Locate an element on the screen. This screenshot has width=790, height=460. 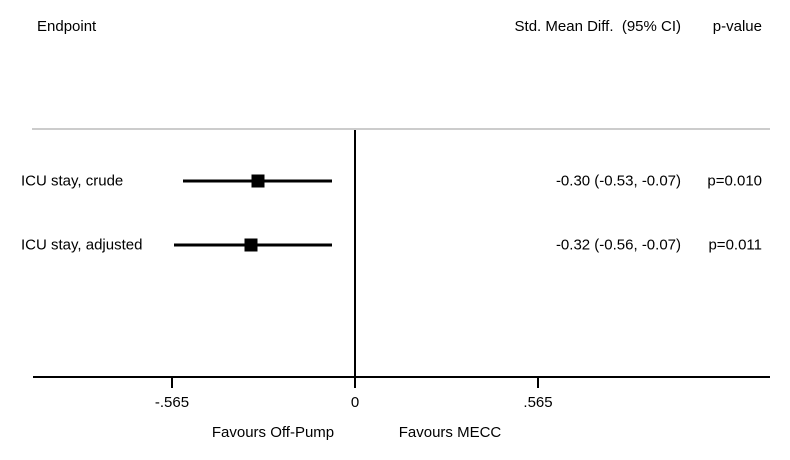
endpoint-column-header: Endpoint is located at coordinates (67, 26).